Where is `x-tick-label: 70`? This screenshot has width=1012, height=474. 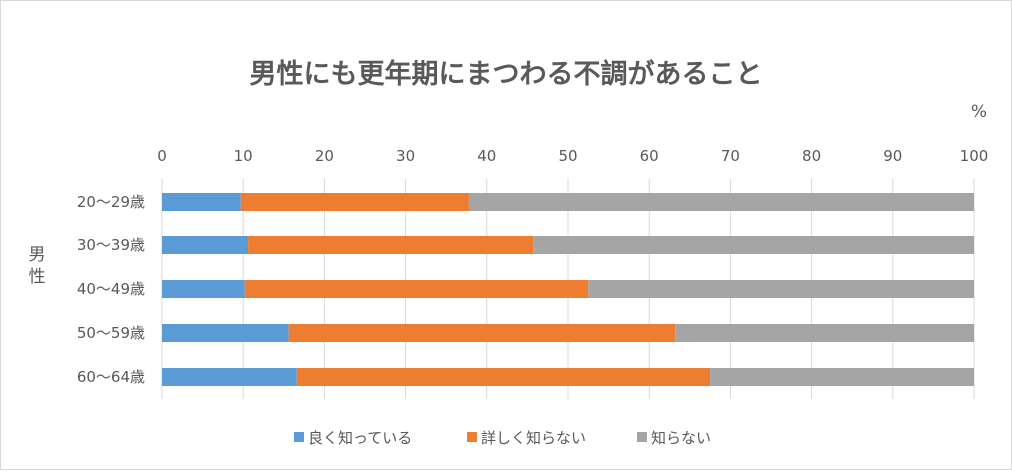
x-tick-label: 70 is located at coordinates (730, 156).